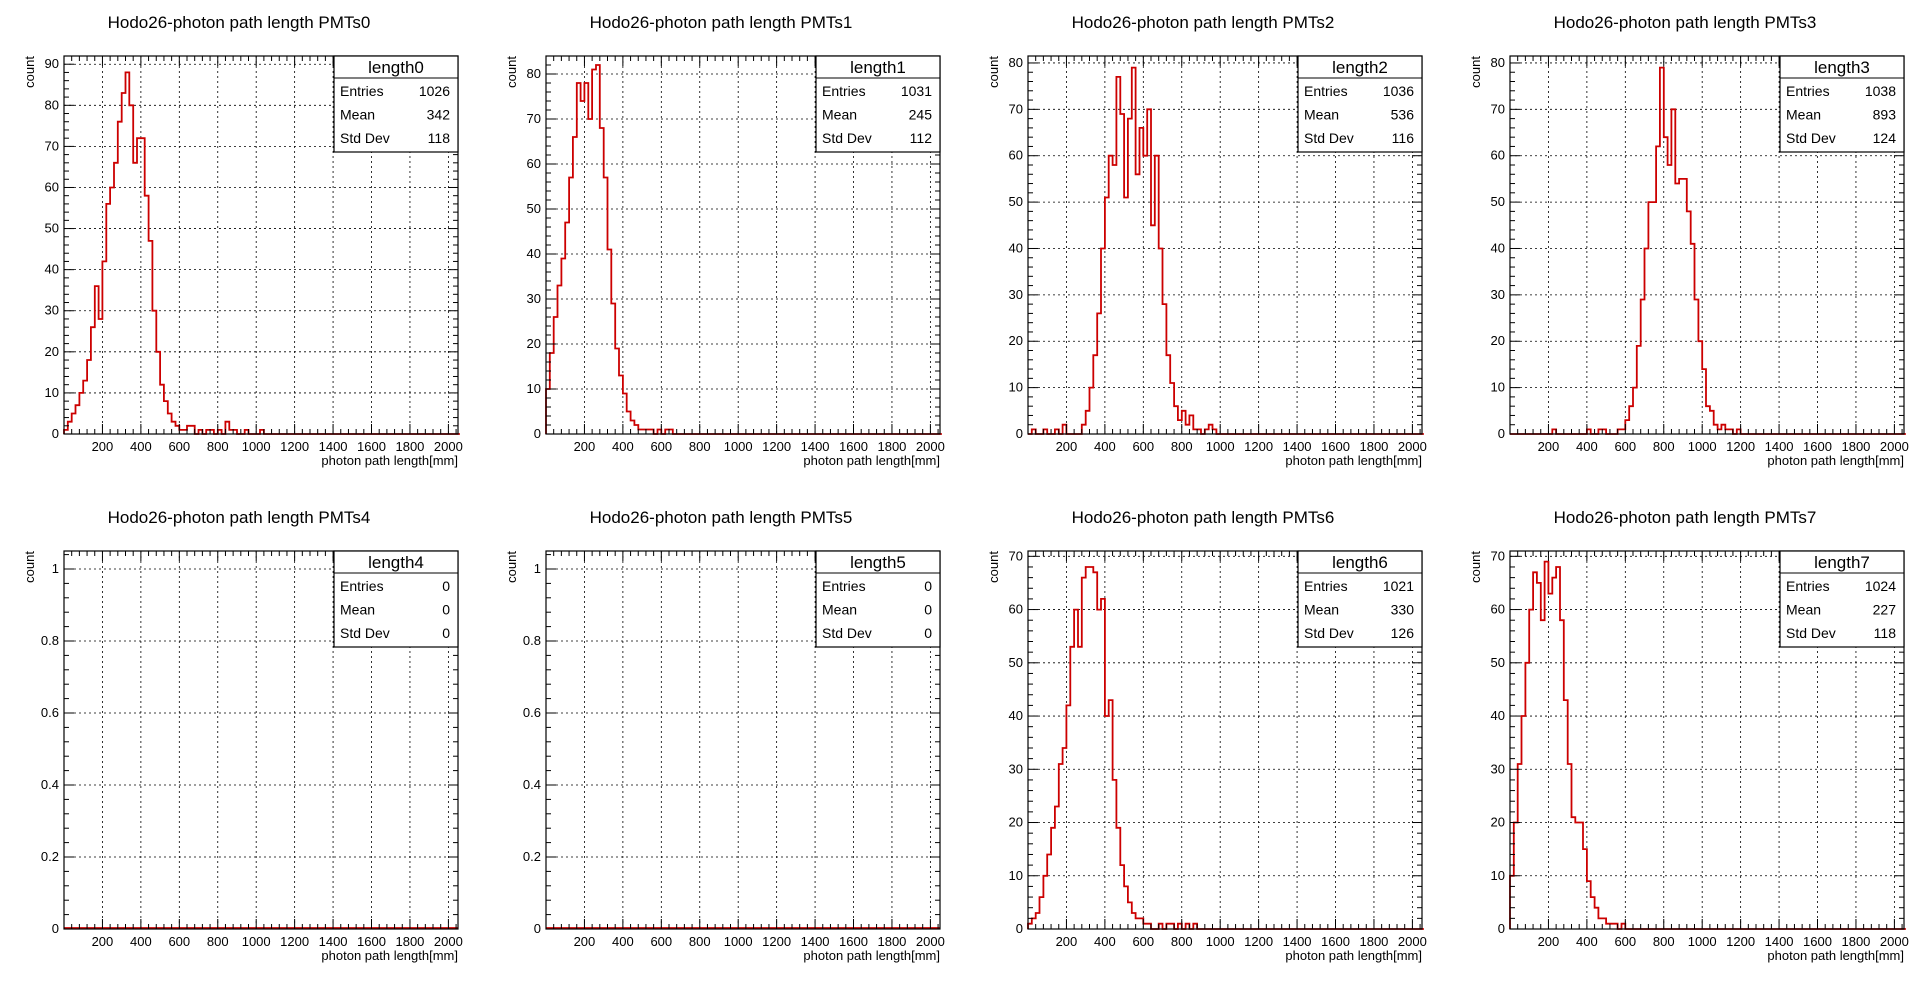 The image size is (1918, 984). What do you see at coordinates (721, 517) in the screenshot?
I see `chart-title: Hodo26-photon path length PMTs5` at bounding box center [721, 517].